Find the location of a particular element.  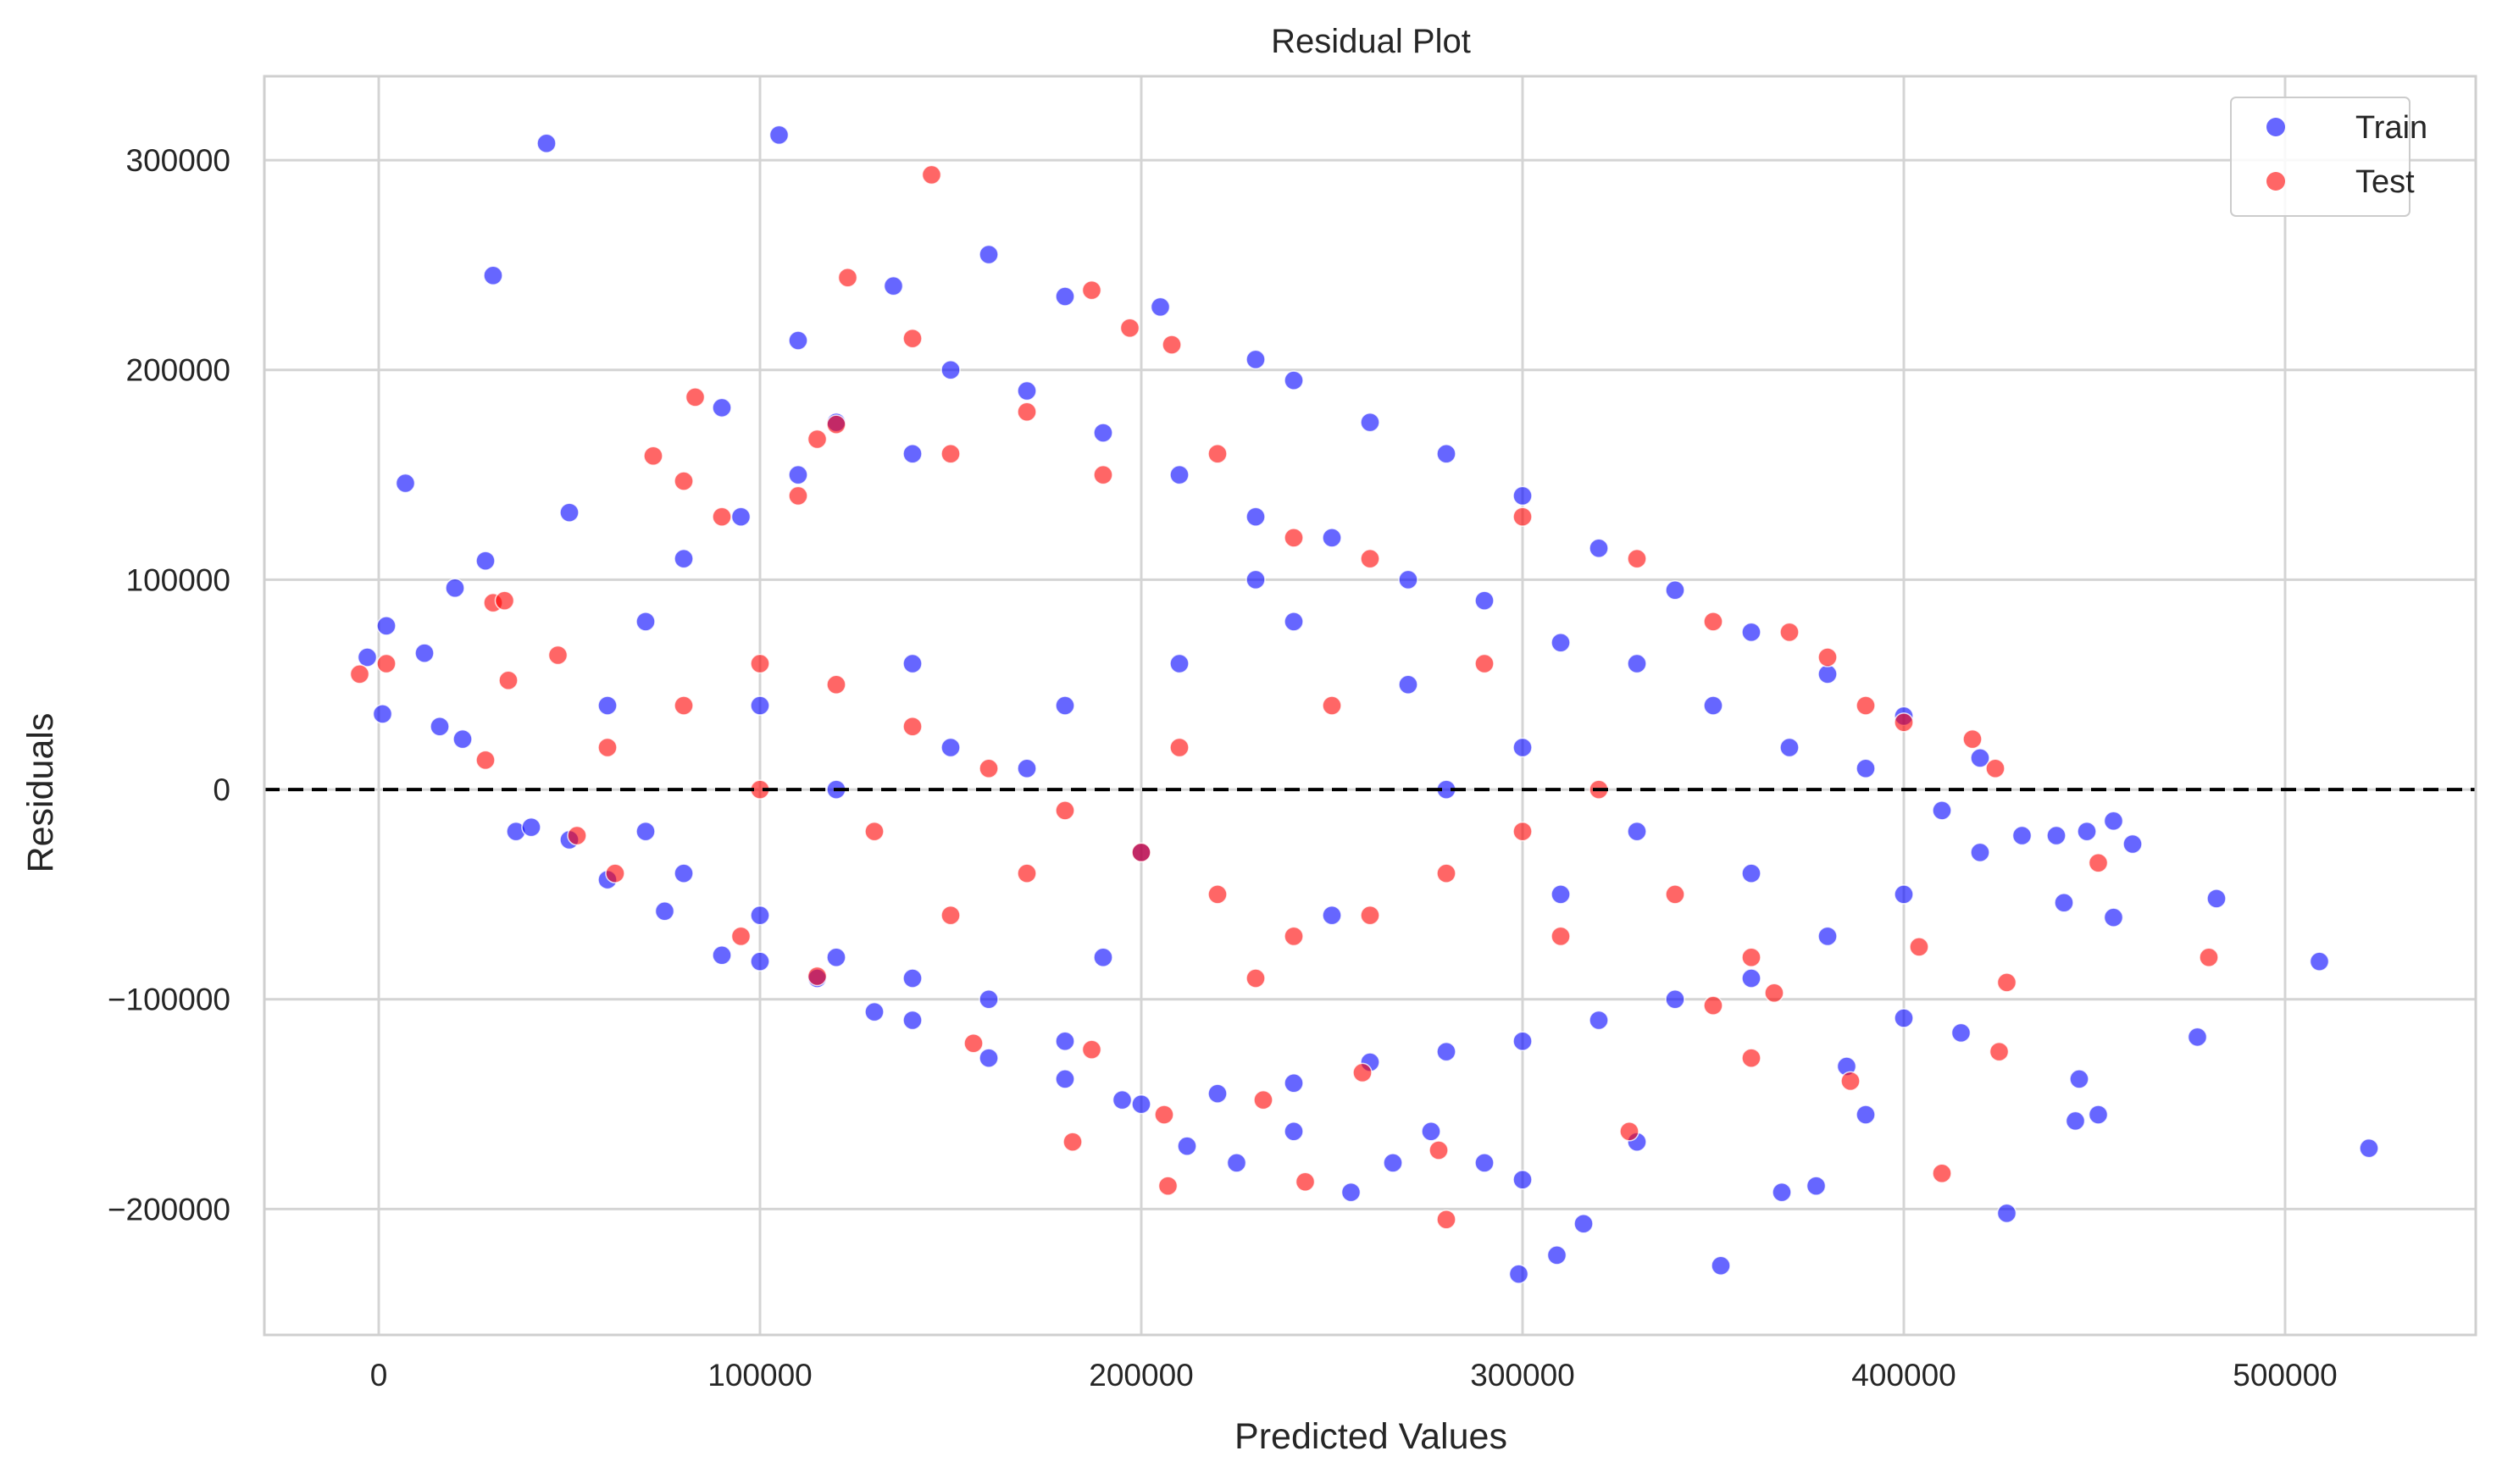

x-tick-label: 500000 is located at coordinates (2285, 1375).